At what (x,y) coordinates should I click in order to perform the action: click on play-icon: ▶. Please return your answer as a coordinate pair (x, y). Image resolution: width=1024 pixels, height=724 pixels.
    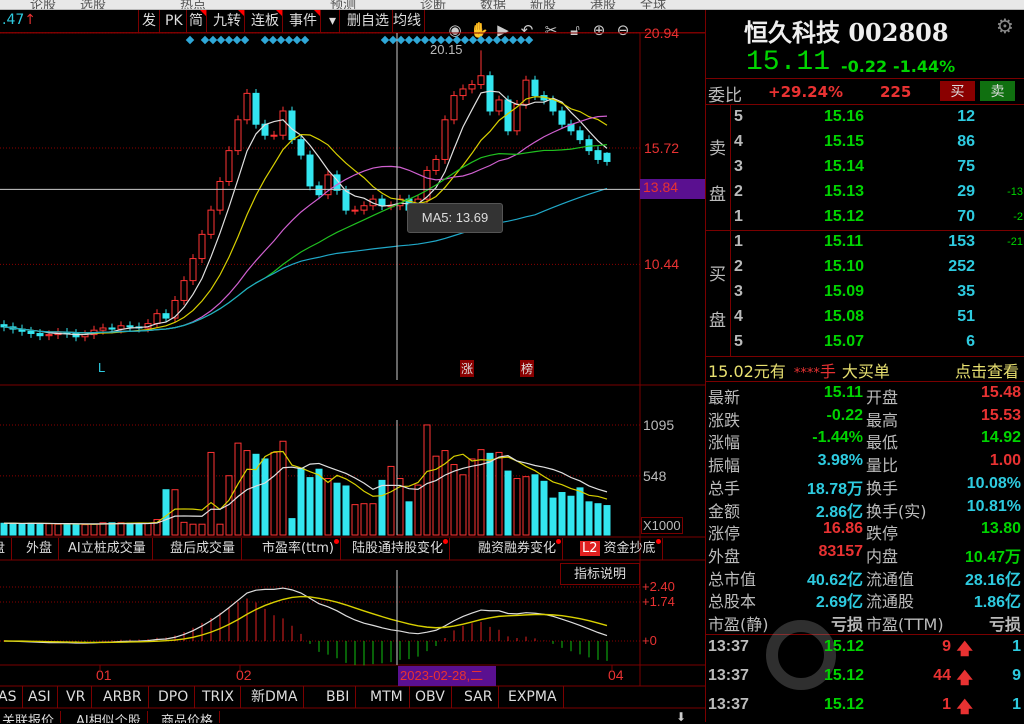
    Looking at the image, I should click on (503, 30).